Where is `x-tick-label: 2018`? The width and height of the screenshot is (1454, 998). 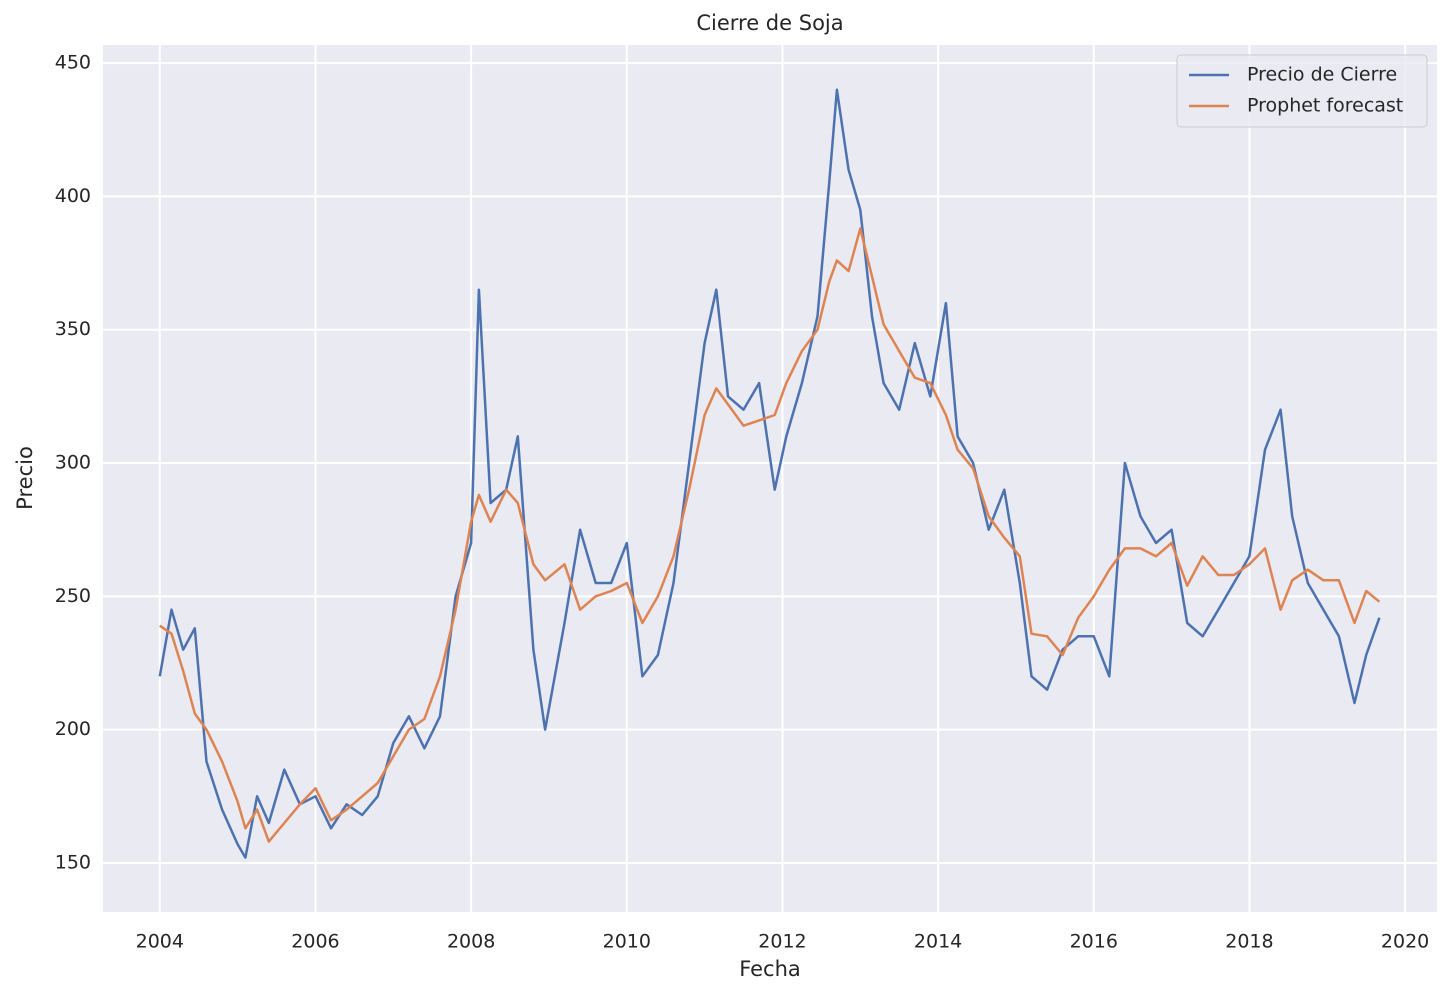
x-tick-label: 2018 is located at coordinates (1249, 942).